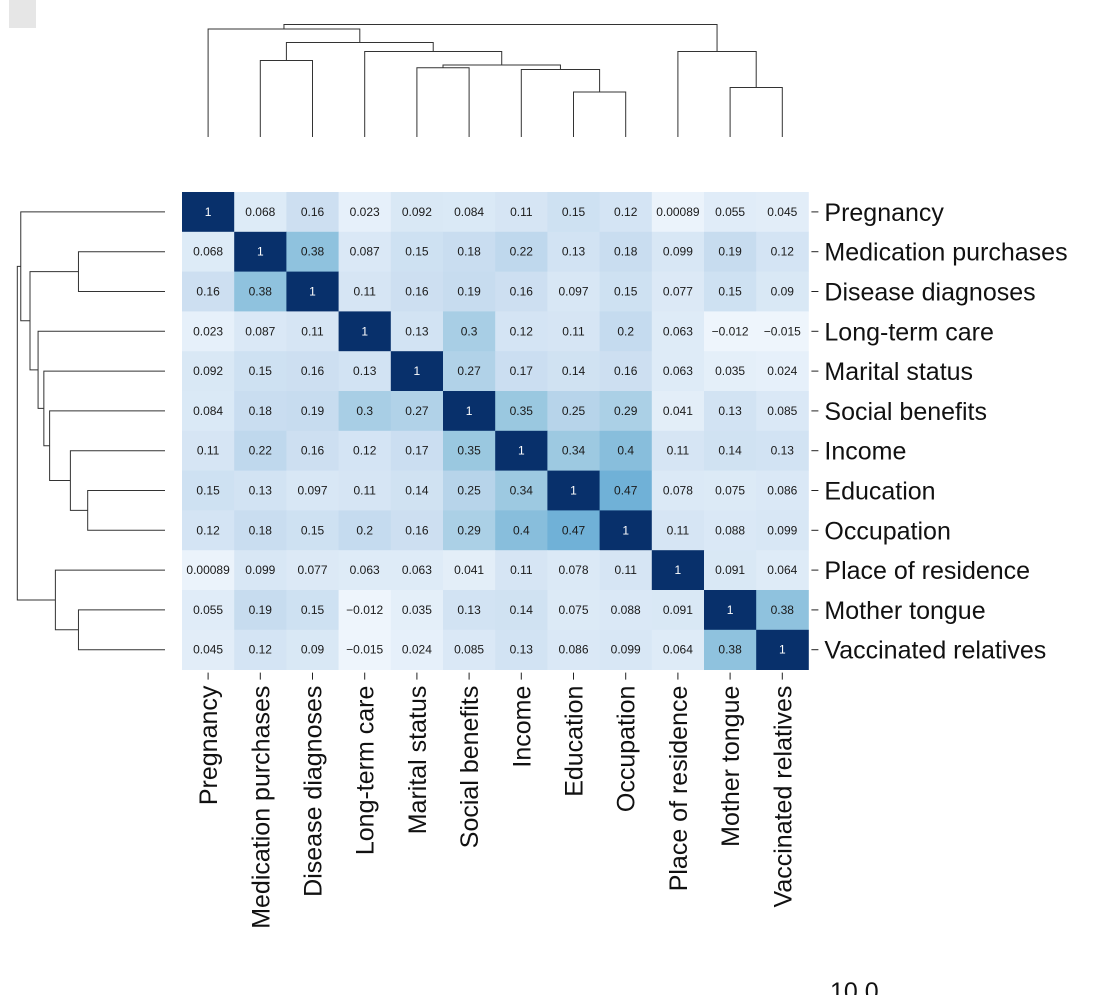 This screenshot has height=995, width=1106. Describe the element at coordinates (575, 741) in the screenshot. I see `column-label: Education` at that location.